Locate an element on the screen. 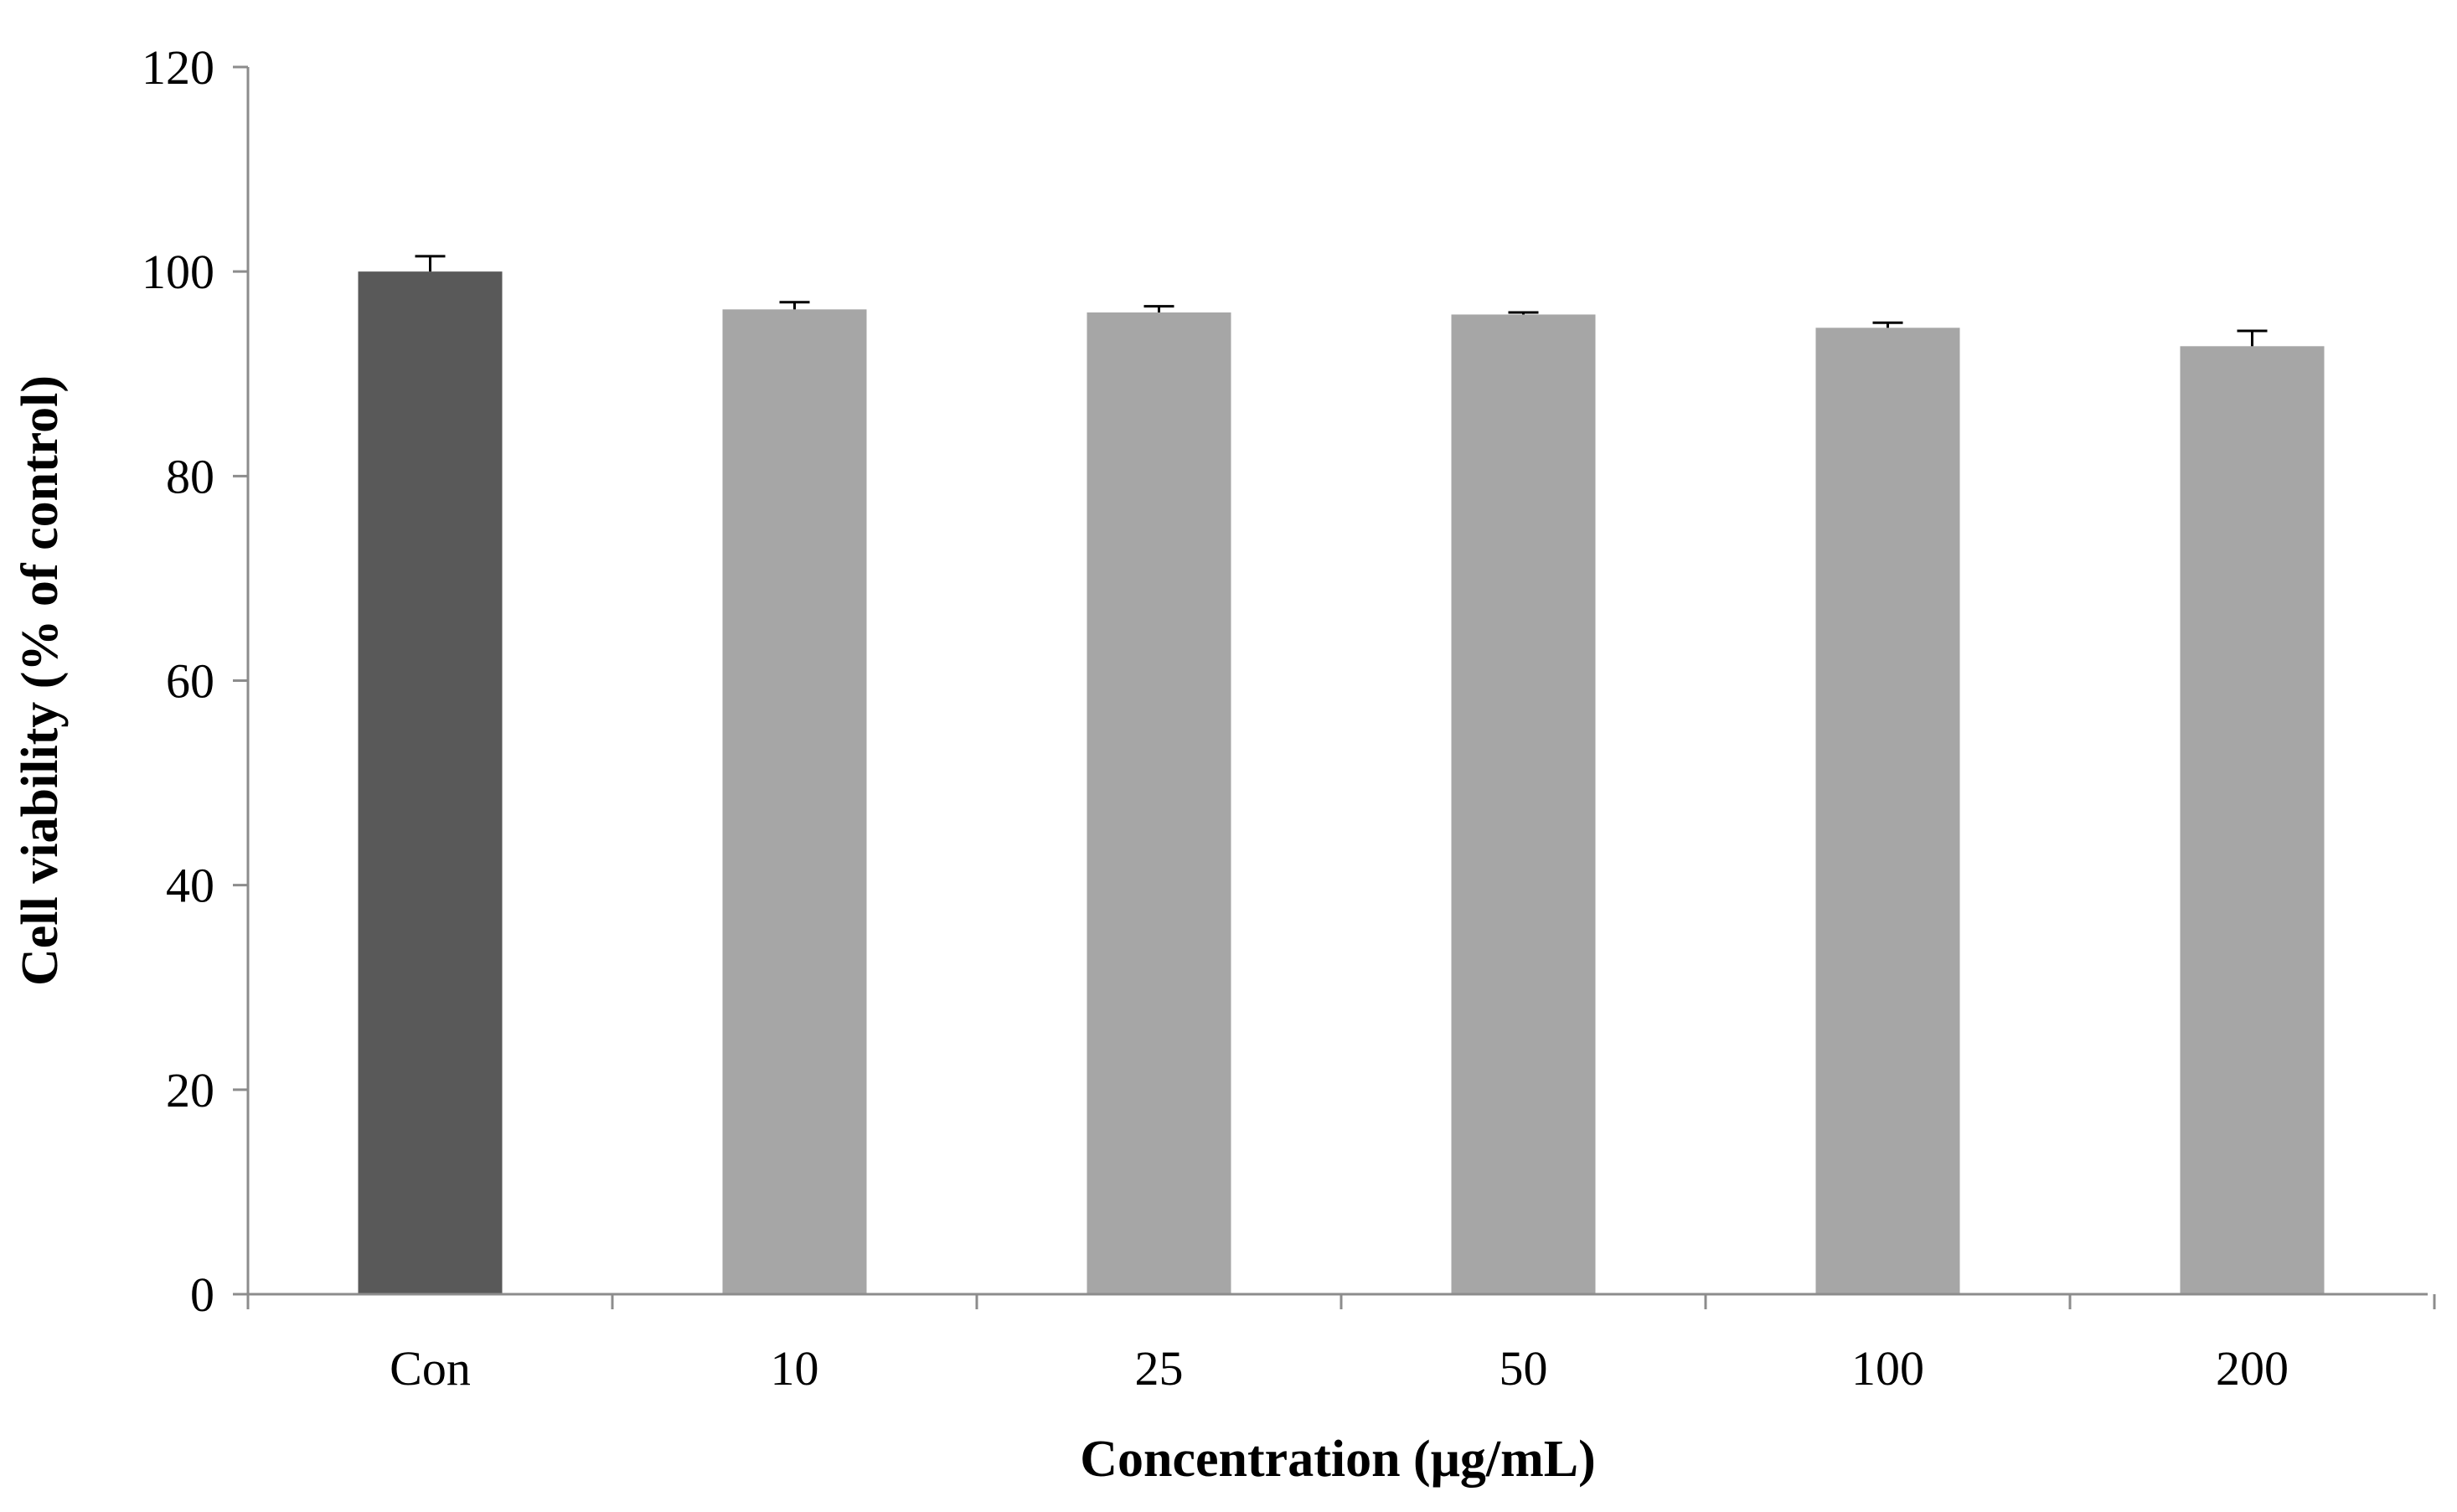  x-tick-label: 50 is located at coordinates (1523, 1368).